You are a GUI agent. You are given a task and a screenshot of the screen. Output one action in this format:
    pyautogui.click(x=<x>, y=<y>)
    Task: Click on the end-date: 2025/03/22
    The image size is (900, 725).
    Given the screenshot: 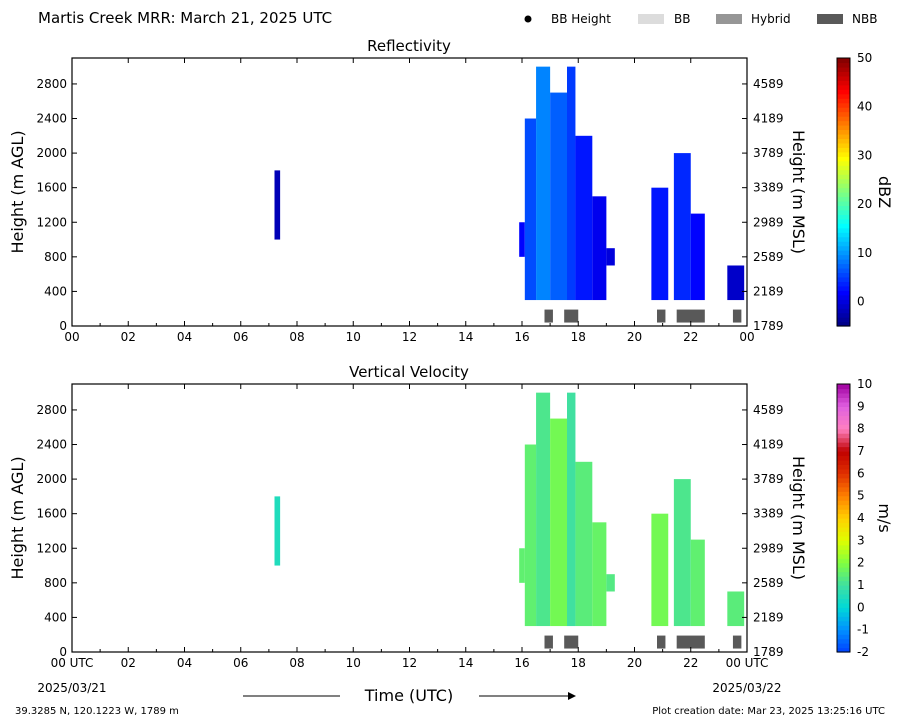 What is the action you would take?
    pyautogui.click(x=746, y=688)
    